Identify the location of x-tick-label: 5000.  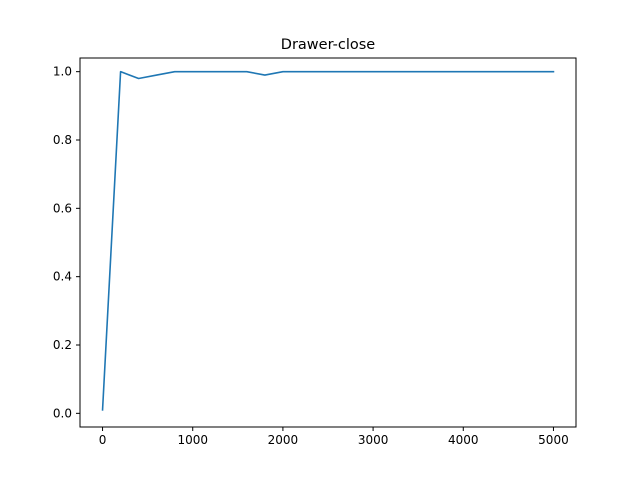
(553, 440).